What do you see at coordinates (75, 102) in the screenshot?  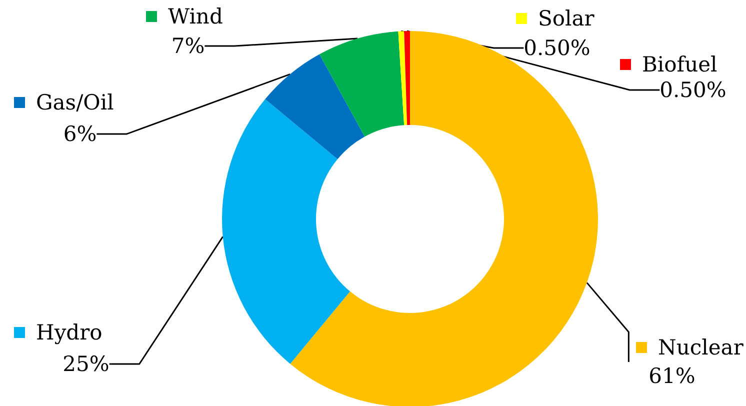 I see `legend-label: Gas/Oil` at bounding box center [75, 102].